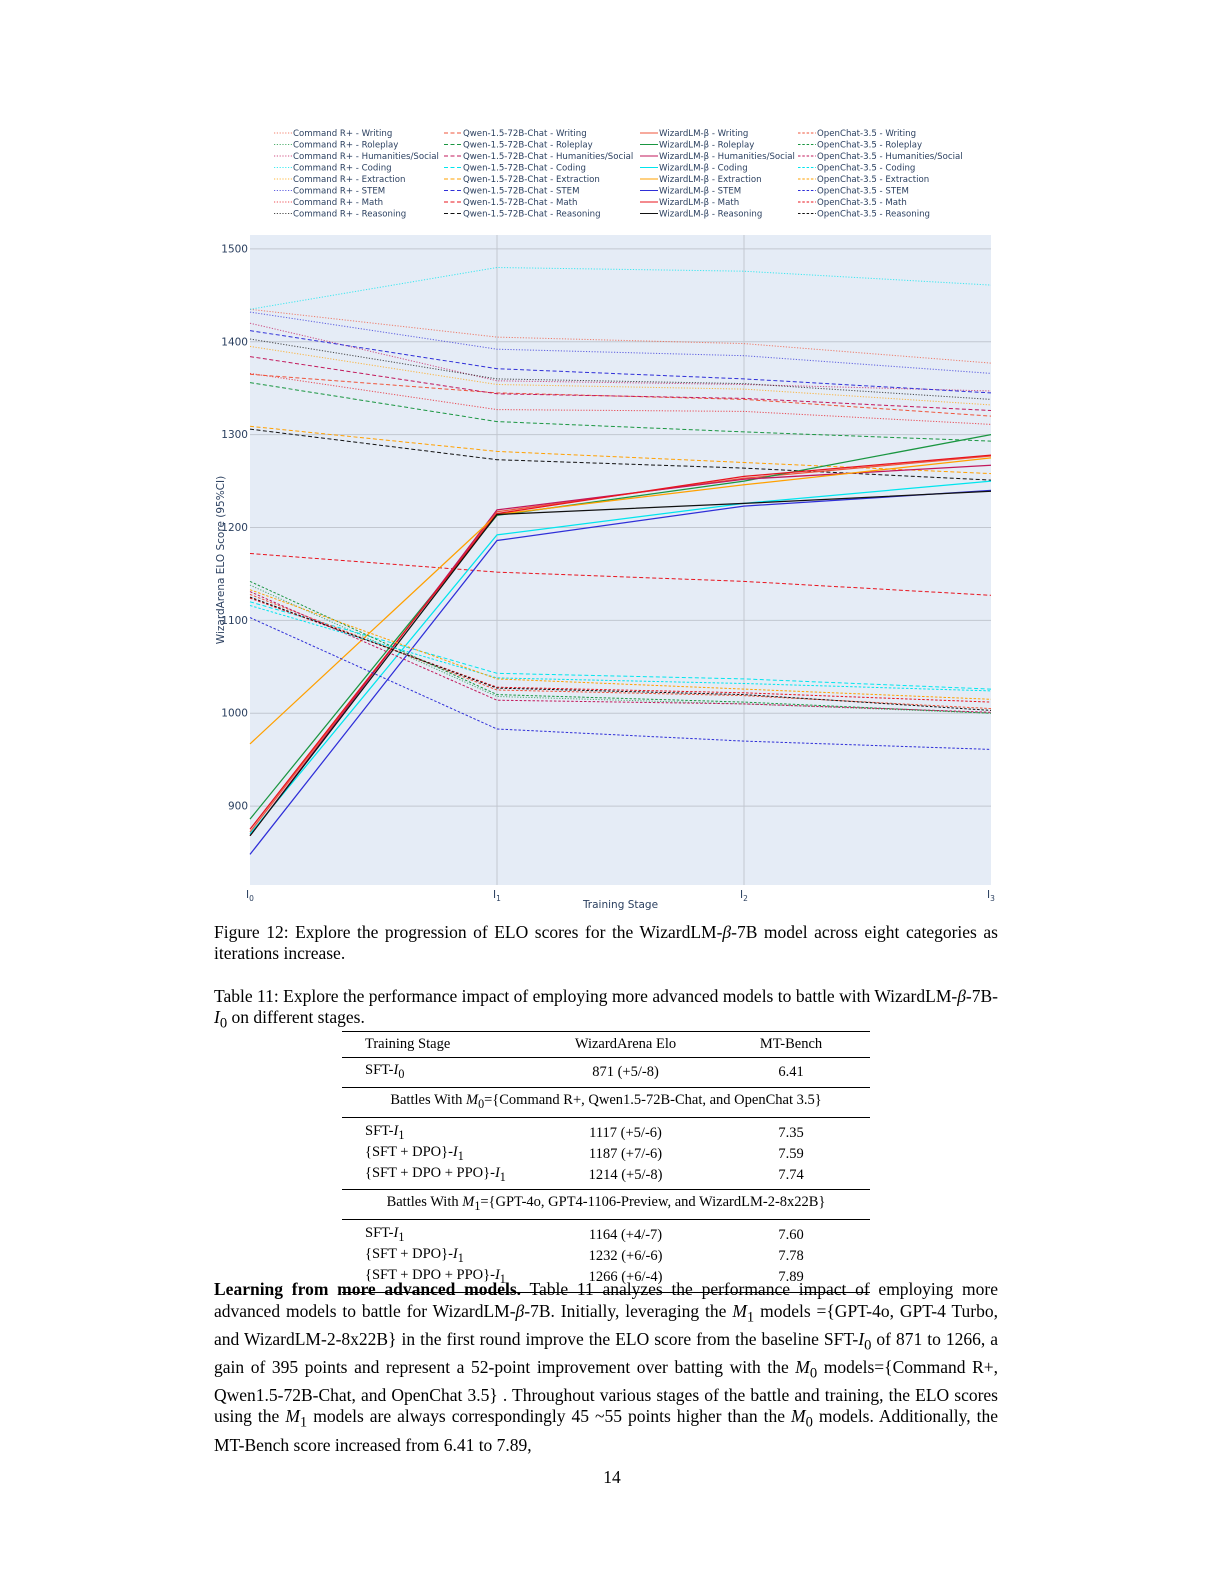 The height and width of the screenshot is (1584, 1224). What do you see at coordinates (612, 1477) in the screenshot?
I see `page-number: 14` at bounding box center [612, 1477].